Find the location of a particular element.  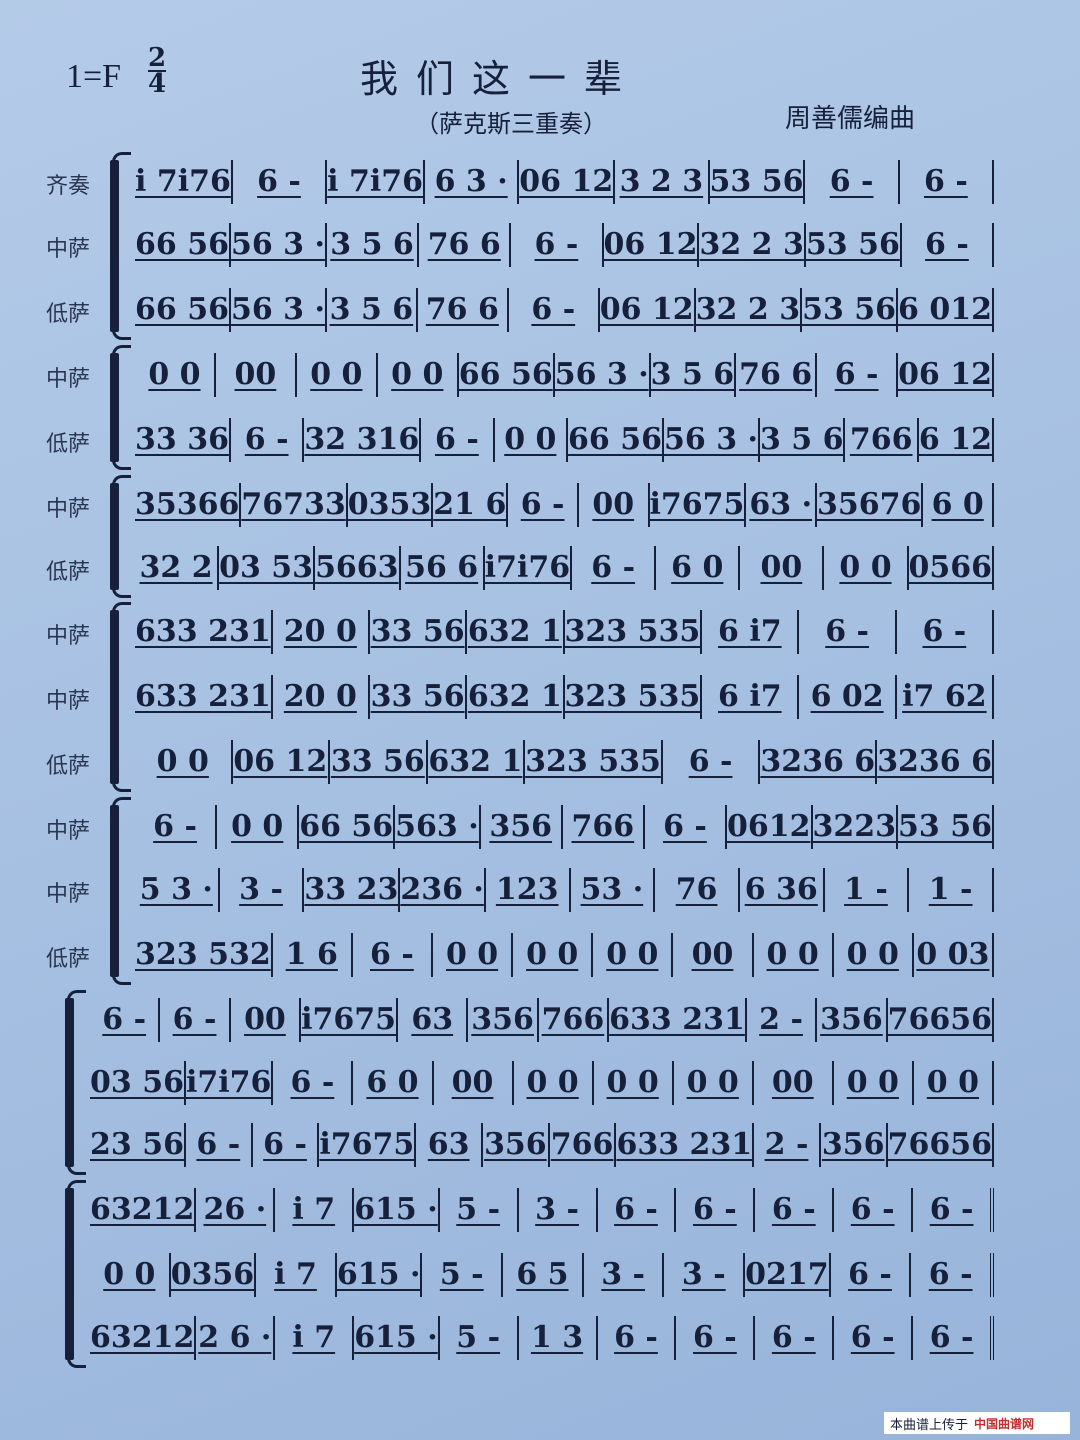

subtitle: （萨克斯三重奏） is located at coordinates (511, 124).